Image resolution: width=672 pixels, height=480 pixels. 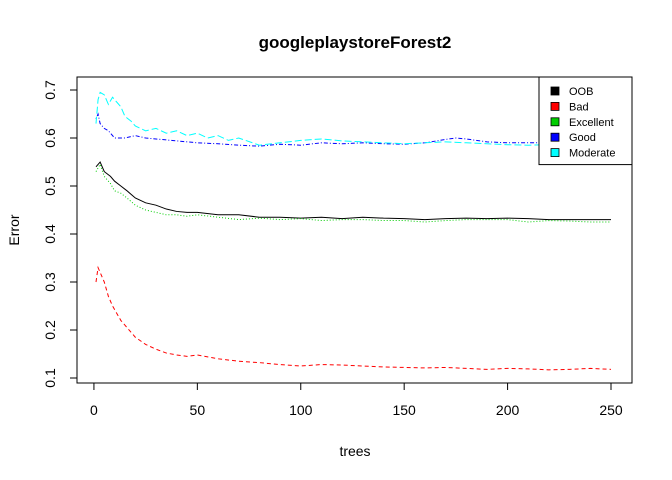 I want to click on x-axis-label: trees, so click(x=354, y=451).